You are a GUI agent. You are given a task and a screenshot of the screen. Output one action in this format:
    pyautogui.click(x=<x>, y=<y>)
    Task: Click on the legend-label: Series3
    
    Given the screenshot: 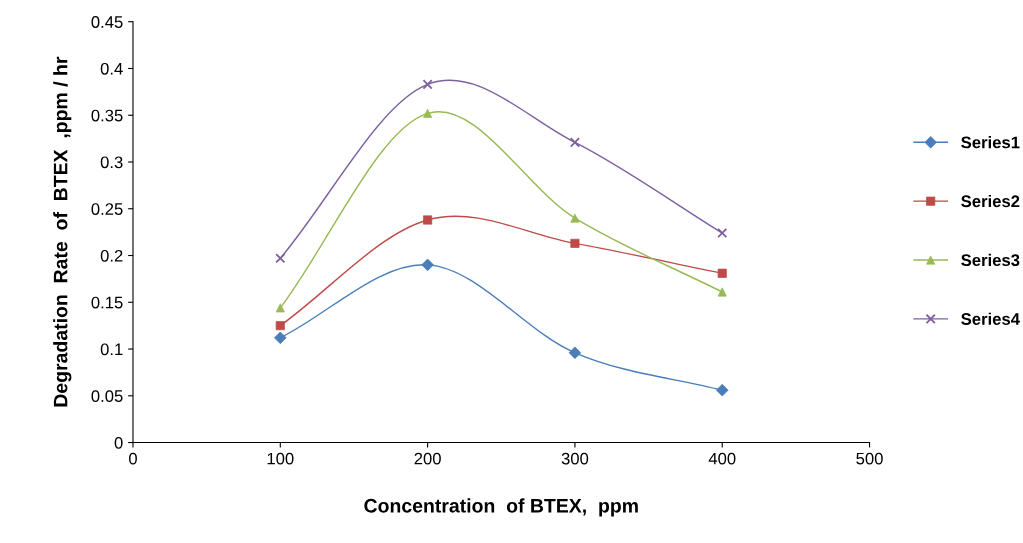 What is the action you would take?
    pyautogui.click(x=990, y=260)
    